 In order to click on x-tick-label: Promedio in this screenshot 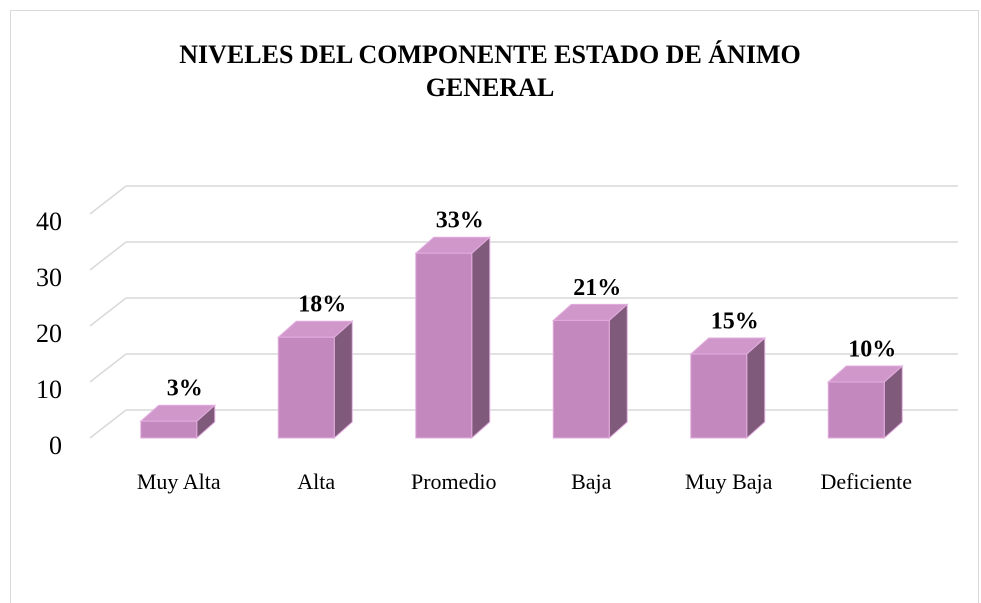, I will do `click(454, 481)`.